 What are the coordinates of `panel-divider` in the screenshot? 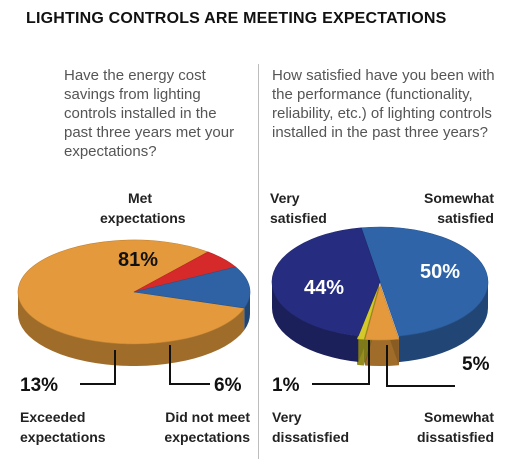 It's located at (258, 261).